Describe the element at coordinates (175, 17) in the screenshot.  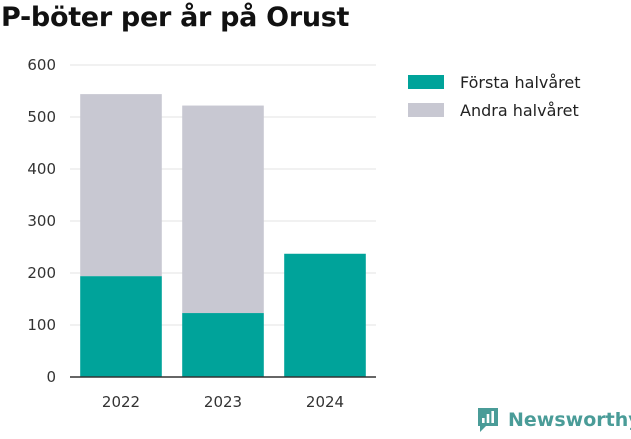
I see `chart-title: P-böter per år på Orust` at that location.